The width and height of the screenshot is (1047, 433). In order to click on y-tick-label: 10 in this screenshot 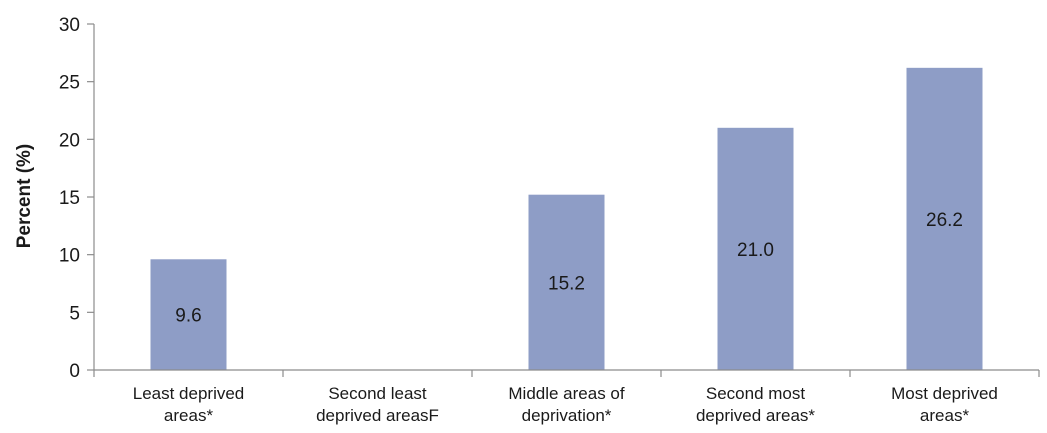, I will do `click(69, 256)`.